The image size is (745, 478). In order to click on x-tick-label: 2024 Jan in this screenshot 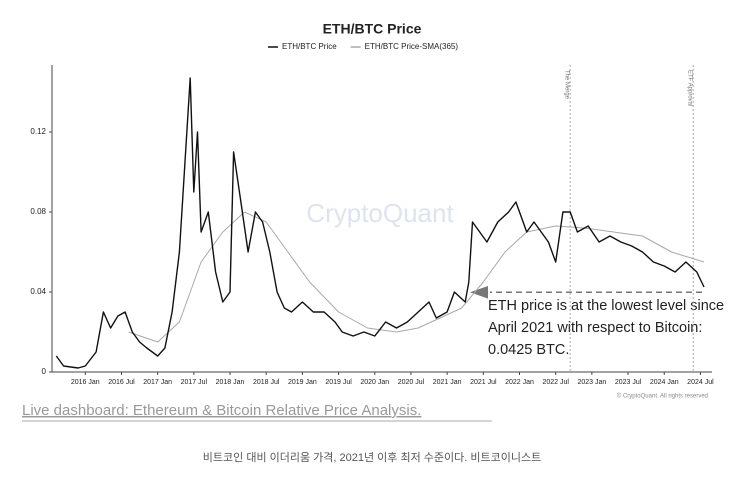, I will do `click(664, 382)`.